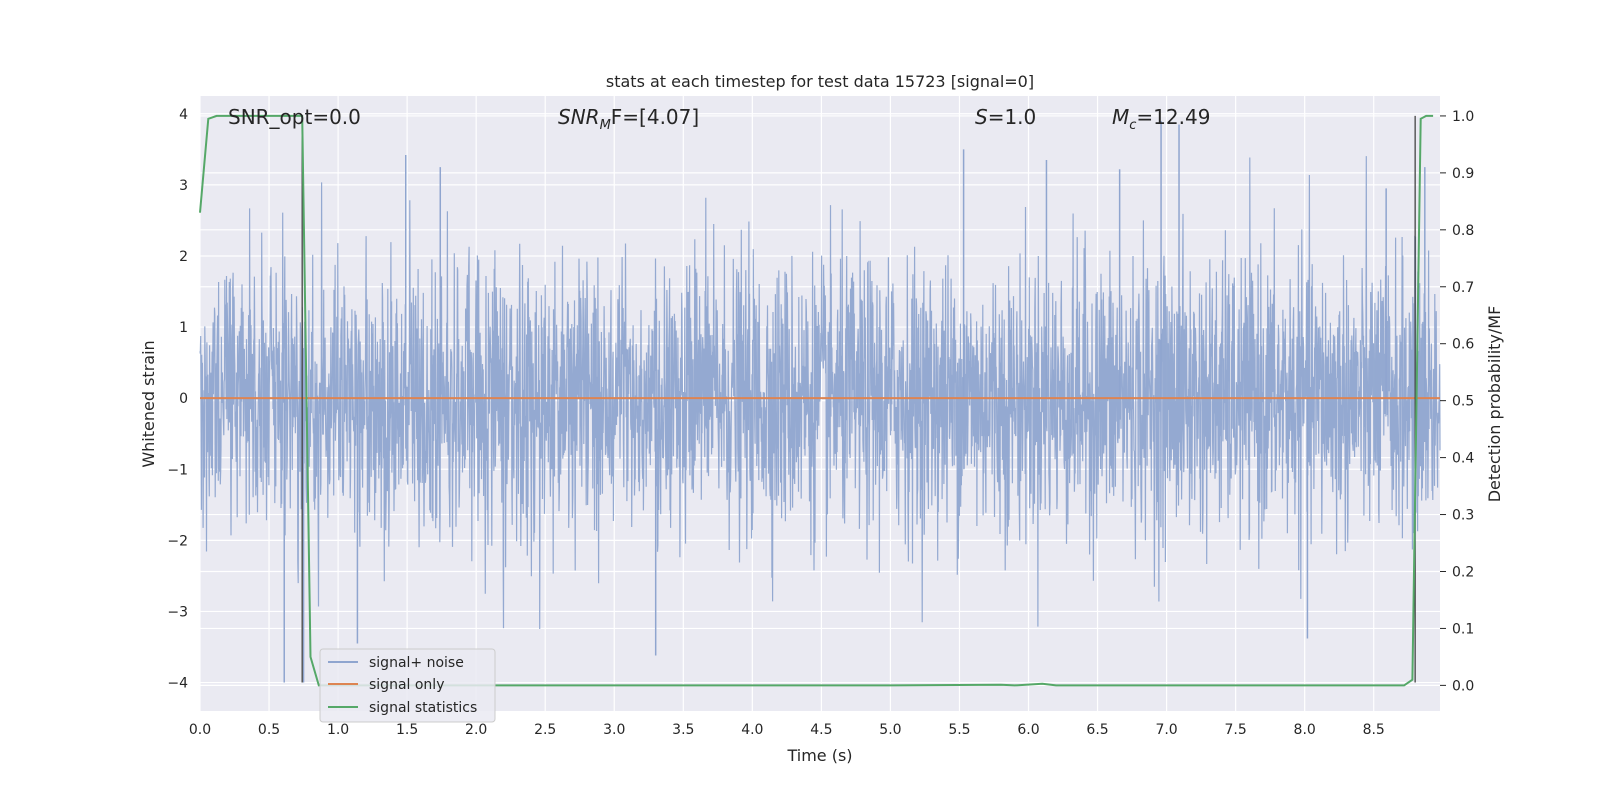  Describe the element at coordinates (545, 730) in the screenshot. I see `x-tick-label-5: 2.5` at that location.